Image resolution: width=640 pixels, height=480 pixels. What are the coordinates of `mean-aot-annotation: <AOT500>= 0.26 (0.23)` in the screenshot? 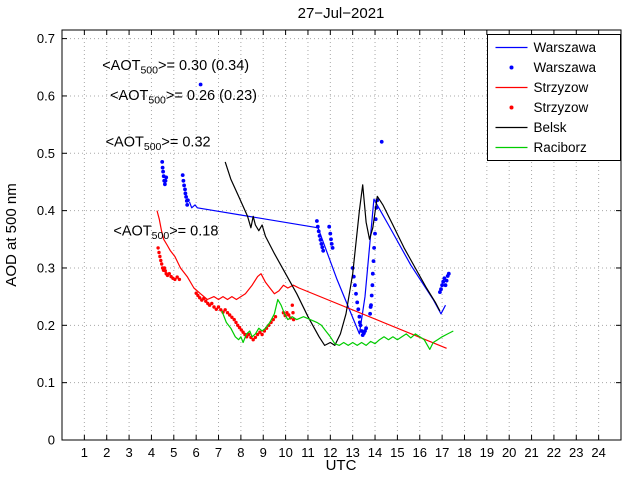 It's located at (183, 97).